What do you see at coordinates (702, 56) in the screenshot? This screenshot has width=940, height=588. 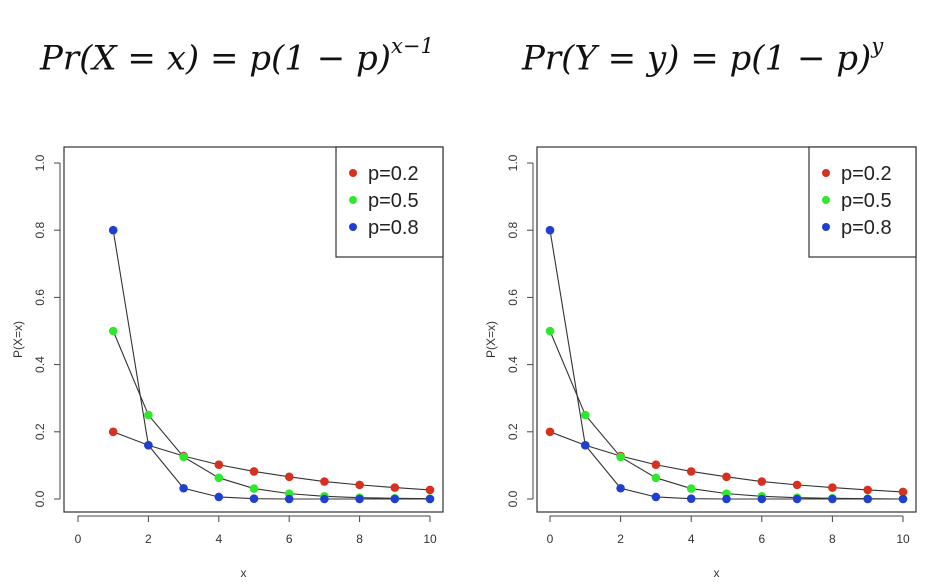 I see `formula-right: Pr(Y = y) = p(1 − p)y` at bounding box center [702, 56].